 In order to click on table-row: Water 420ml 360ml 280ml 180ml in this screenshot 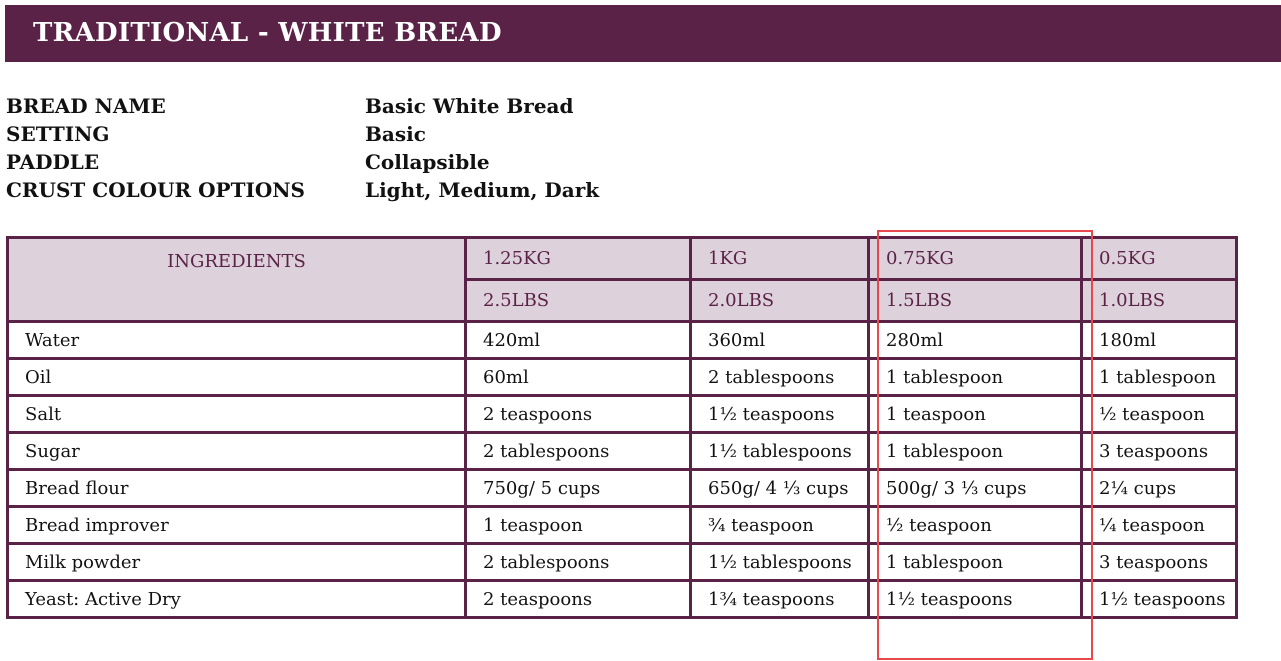, I will do `click(622, 340)`.